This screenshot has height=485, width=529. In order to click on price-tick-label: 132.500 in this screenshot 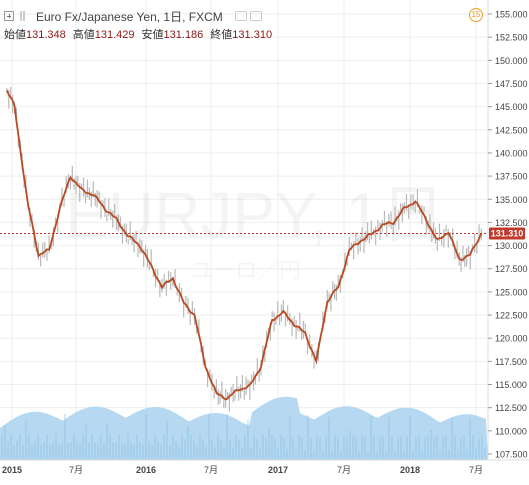, I will do `click(511, 223)`.